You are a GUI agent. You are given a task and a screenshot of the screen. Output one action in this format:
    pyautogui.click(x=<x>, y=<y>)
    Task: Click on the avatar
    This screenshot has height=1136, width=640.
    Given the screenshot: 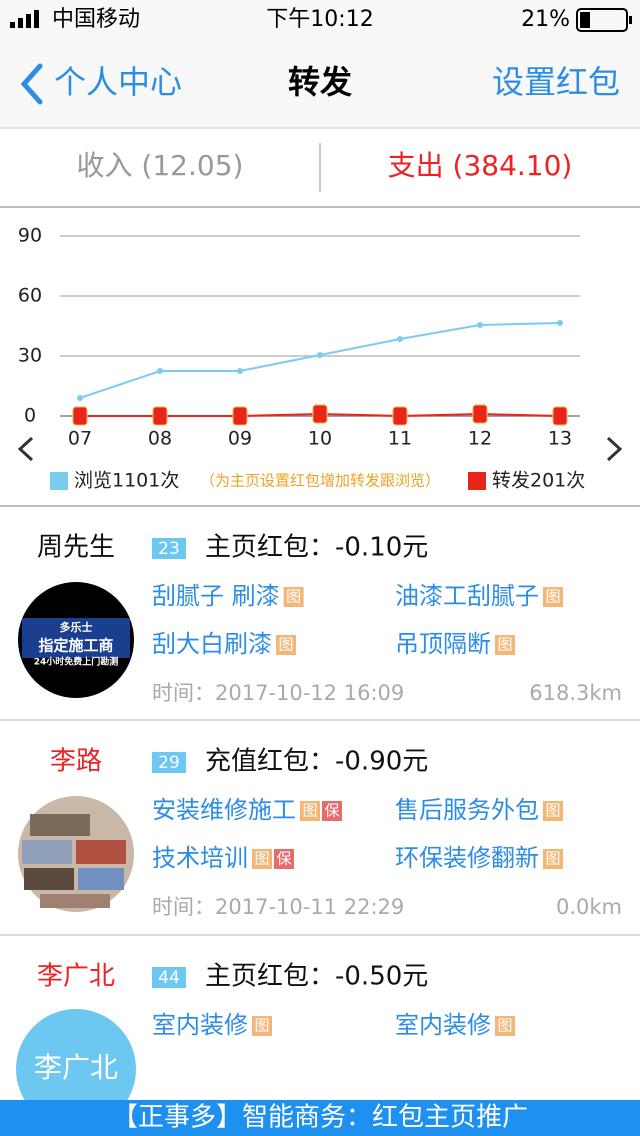 What is the action you would take?
    pyautogui.click(x=76, y=1069)
    